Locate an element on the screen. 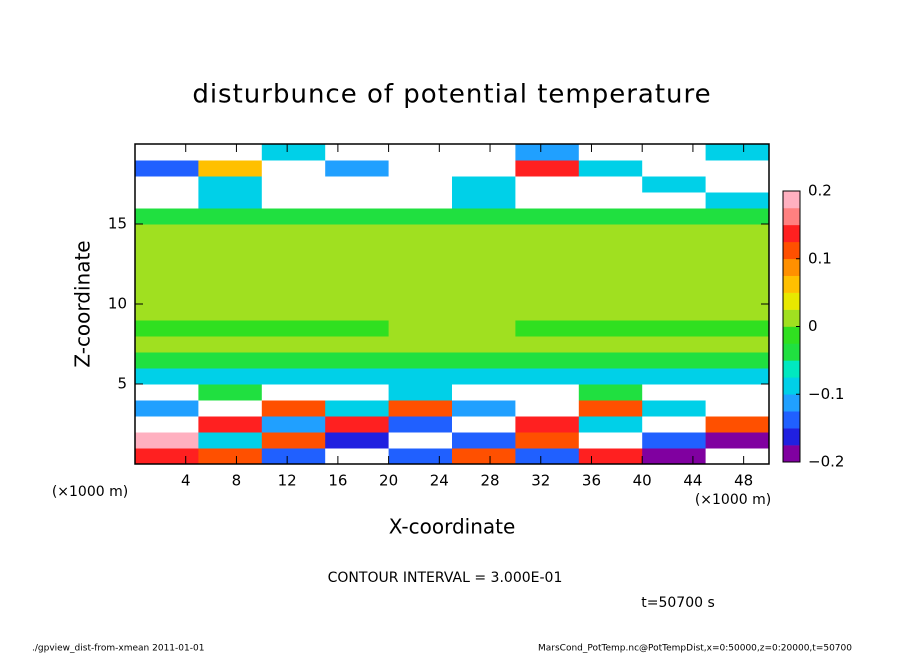  x-tick-label: 36 is located at coordinates (591, 481).